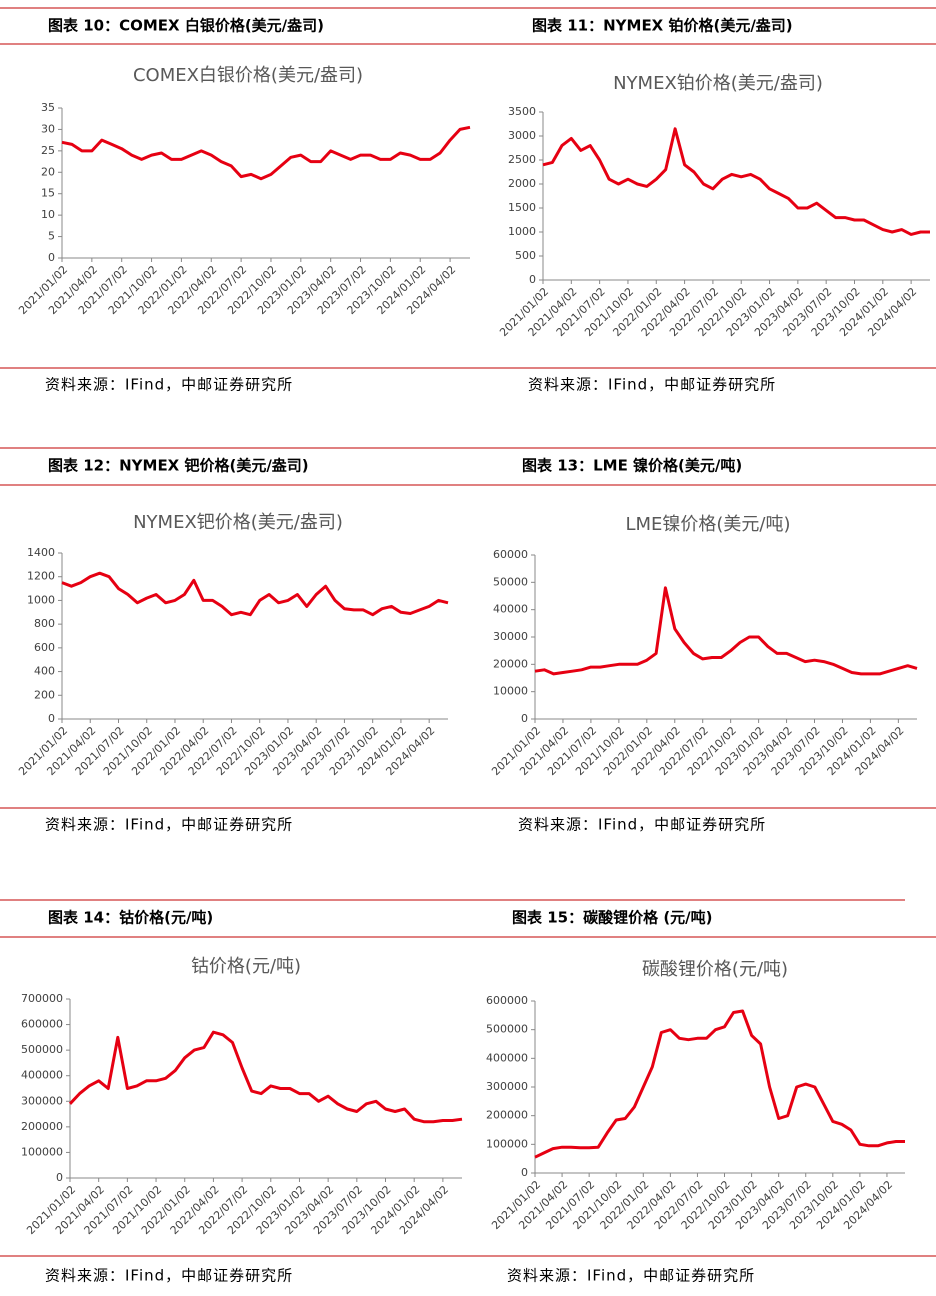 The width and height of the screenshot is (936, 1296). I want to click on figure-header: 图表 11：NYMEX 铂价格(美元/盎司), so click(662, 26).